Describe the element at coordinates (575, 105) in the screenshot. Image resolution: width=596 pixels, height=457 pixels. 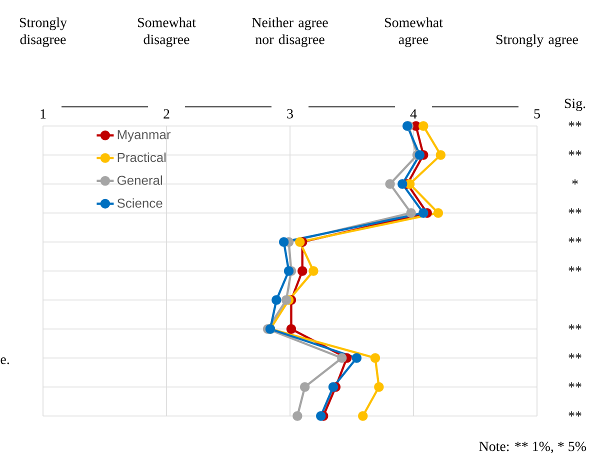
I see `text: Sig.` at that location.